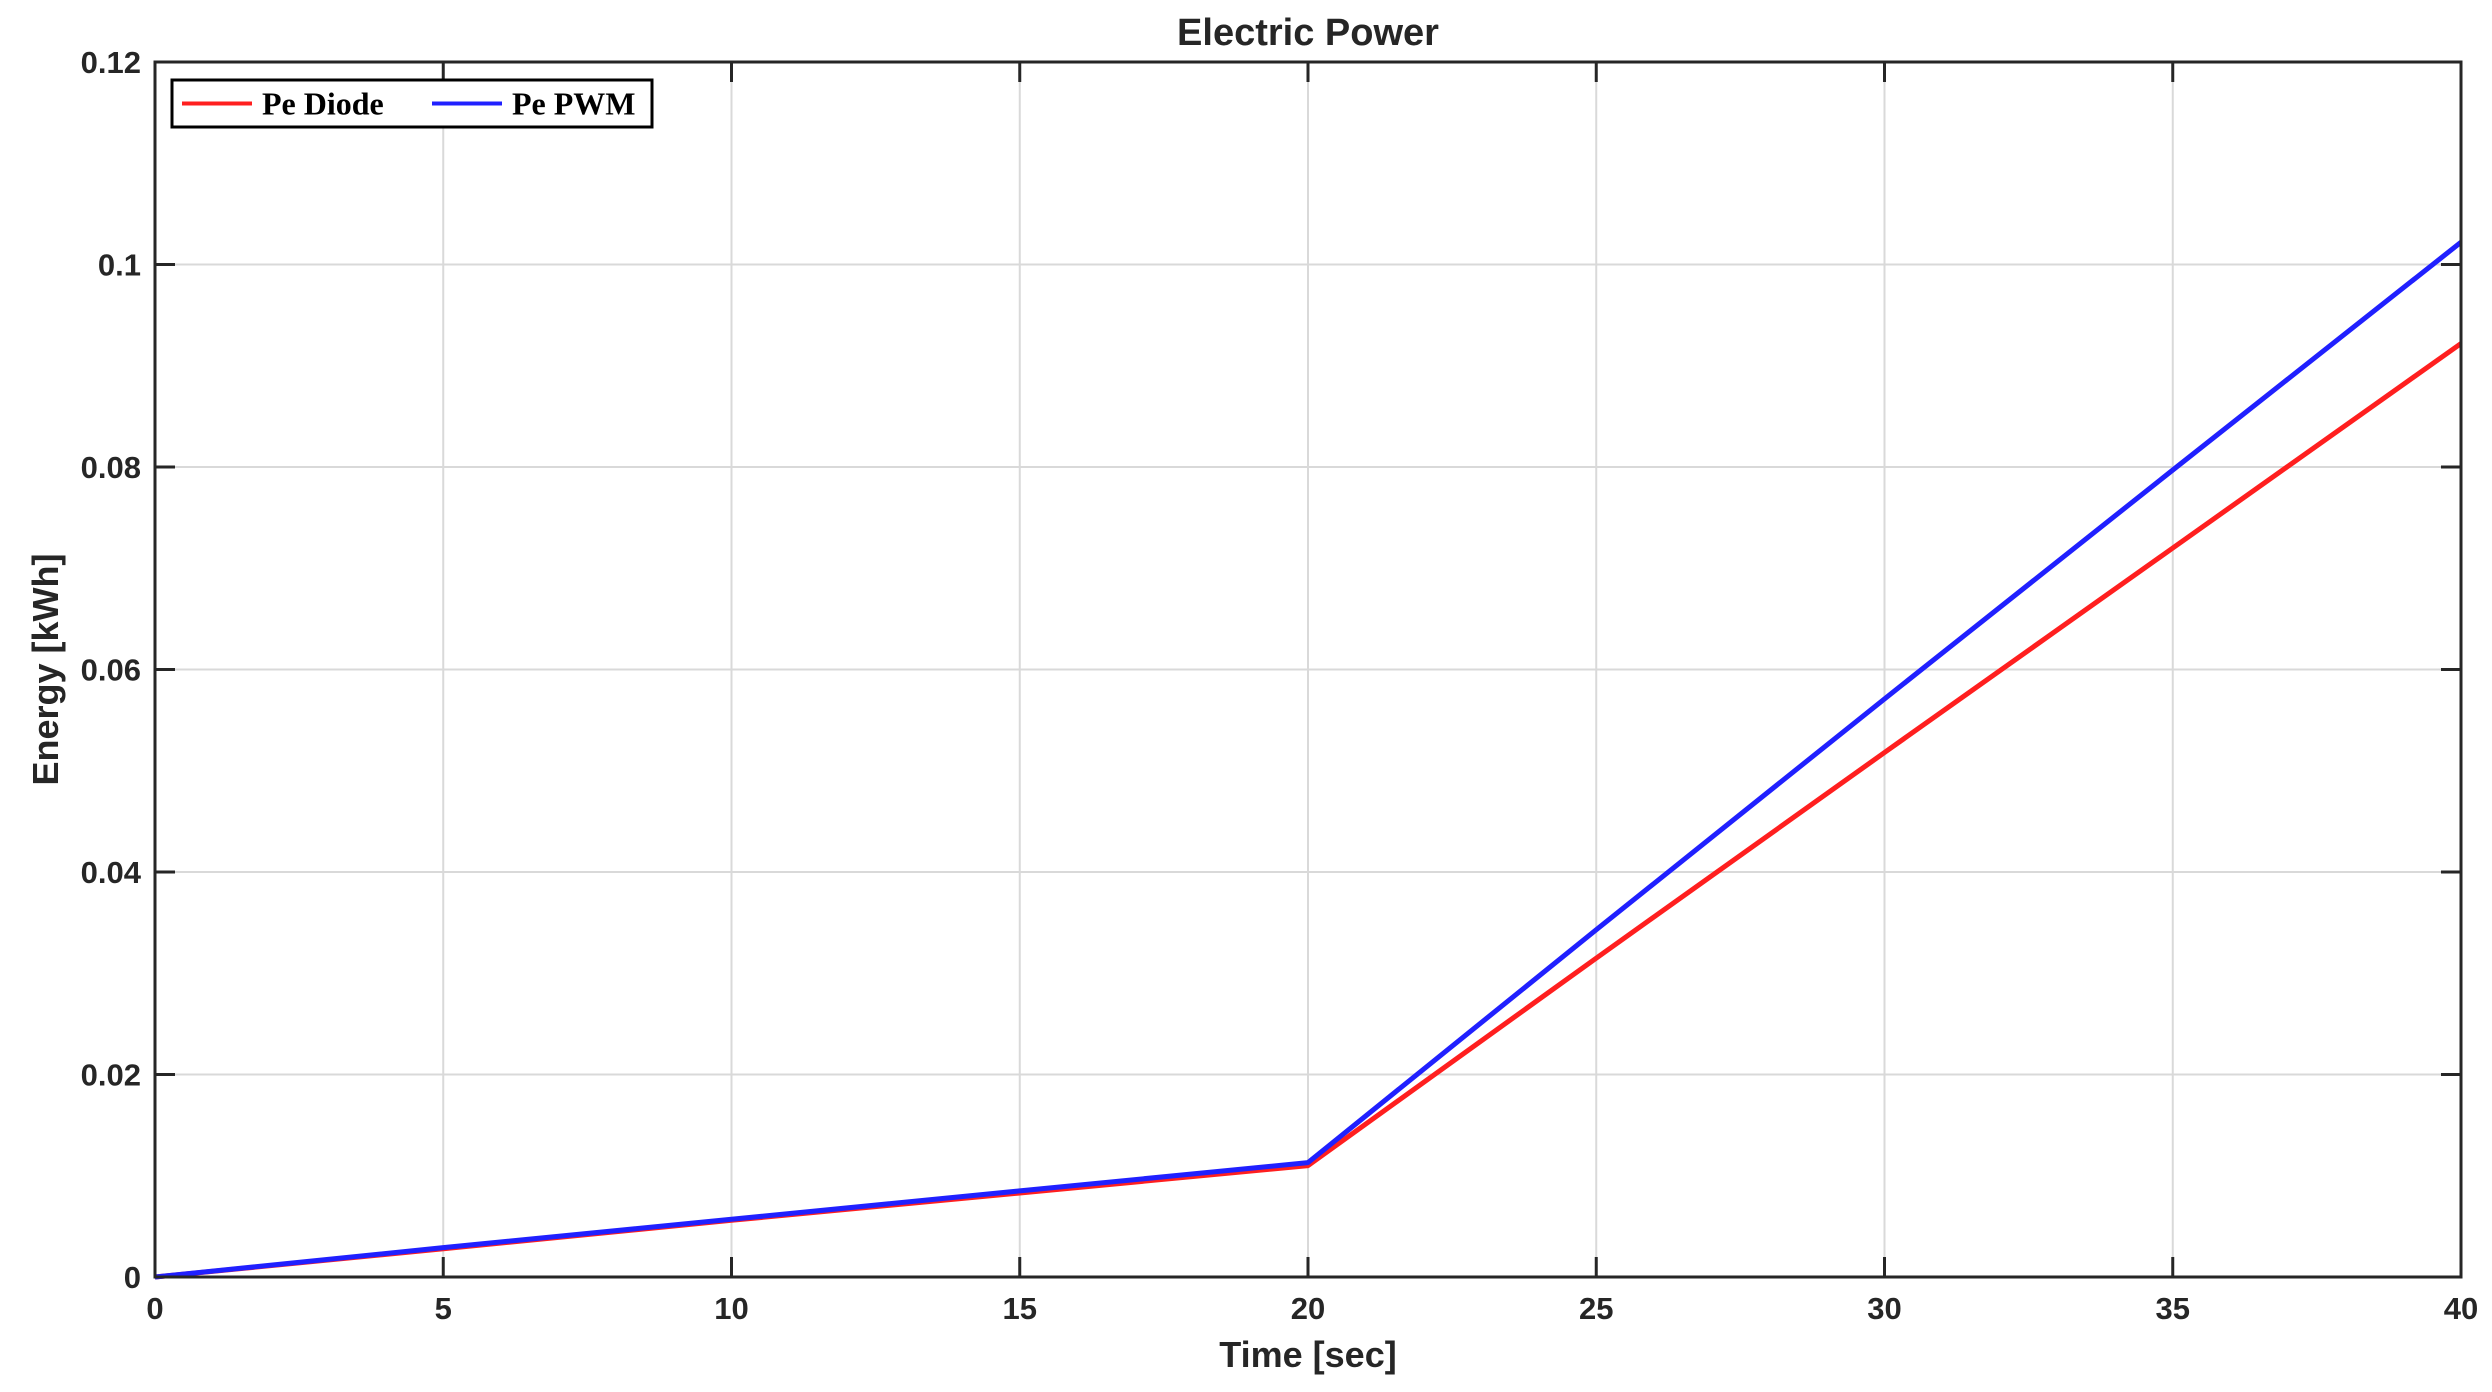 This screenshot has height=1392, width=2492. What do you see at coordinates (45, 669) in the screenshot?
I see `y-axis-label: Energy [kWh]` at bounding box center [45, 669].